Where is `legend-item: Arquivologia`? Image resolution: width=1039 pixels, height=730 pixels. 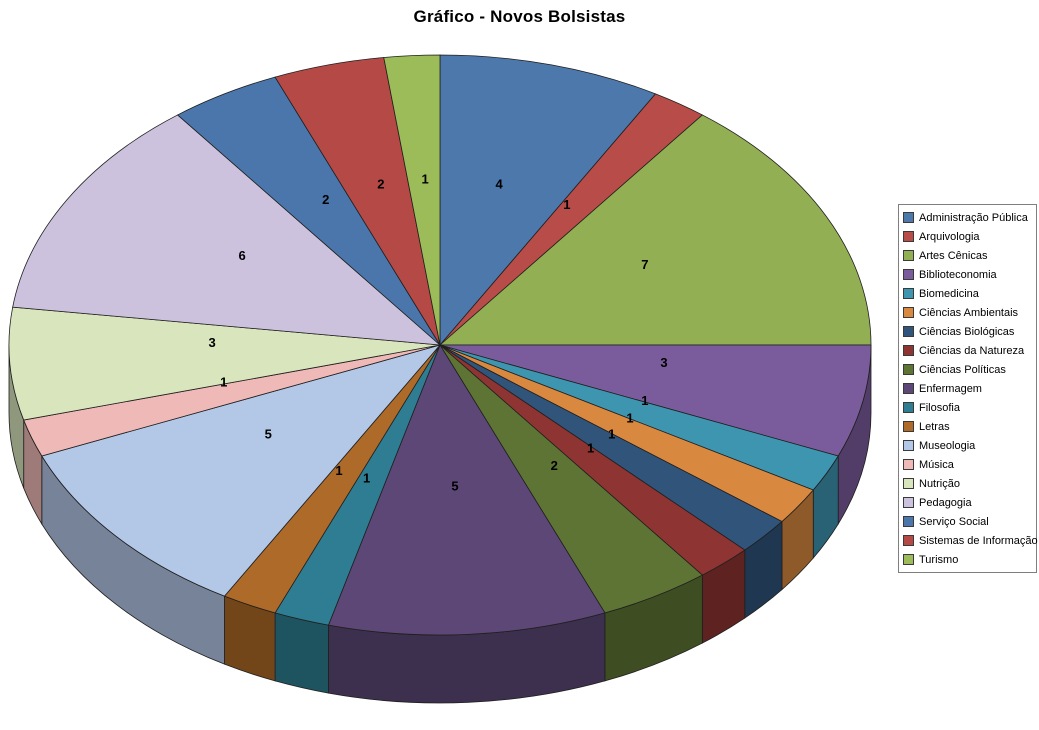
legend-item: Arquivologia is located at coordinates (967, 236).